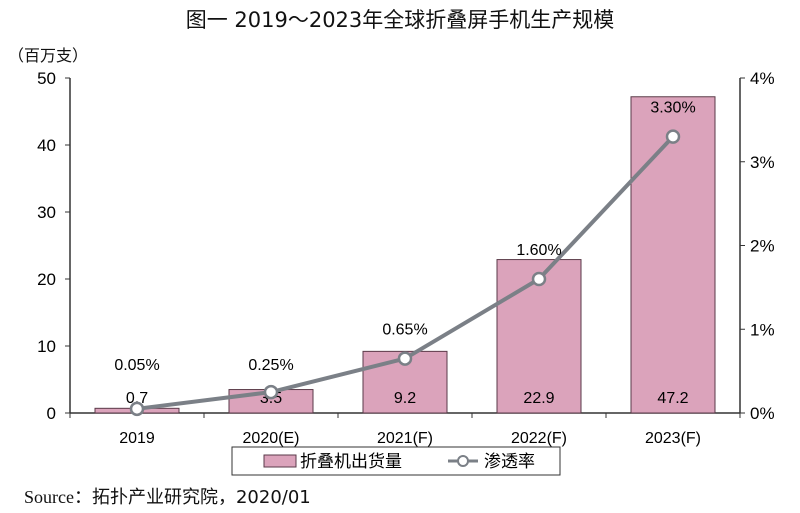  What do you see at coordinates (463, 461) in the screenshot?
I see `legend-line-marker` at bounding box center [463, 461].